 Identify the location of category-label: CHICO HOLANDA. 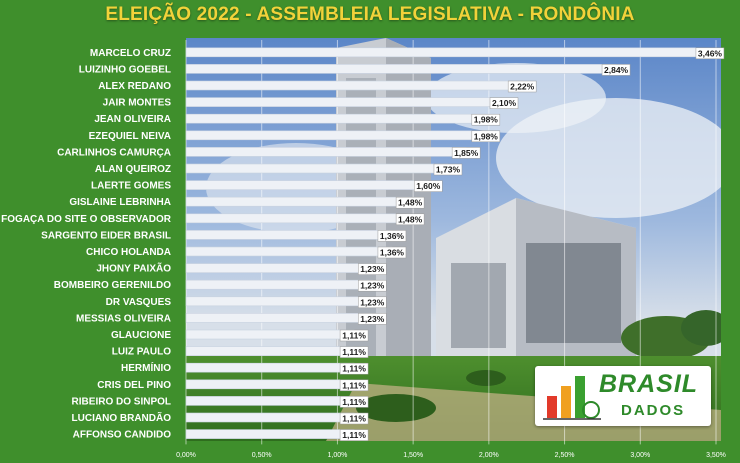
(128, 252).